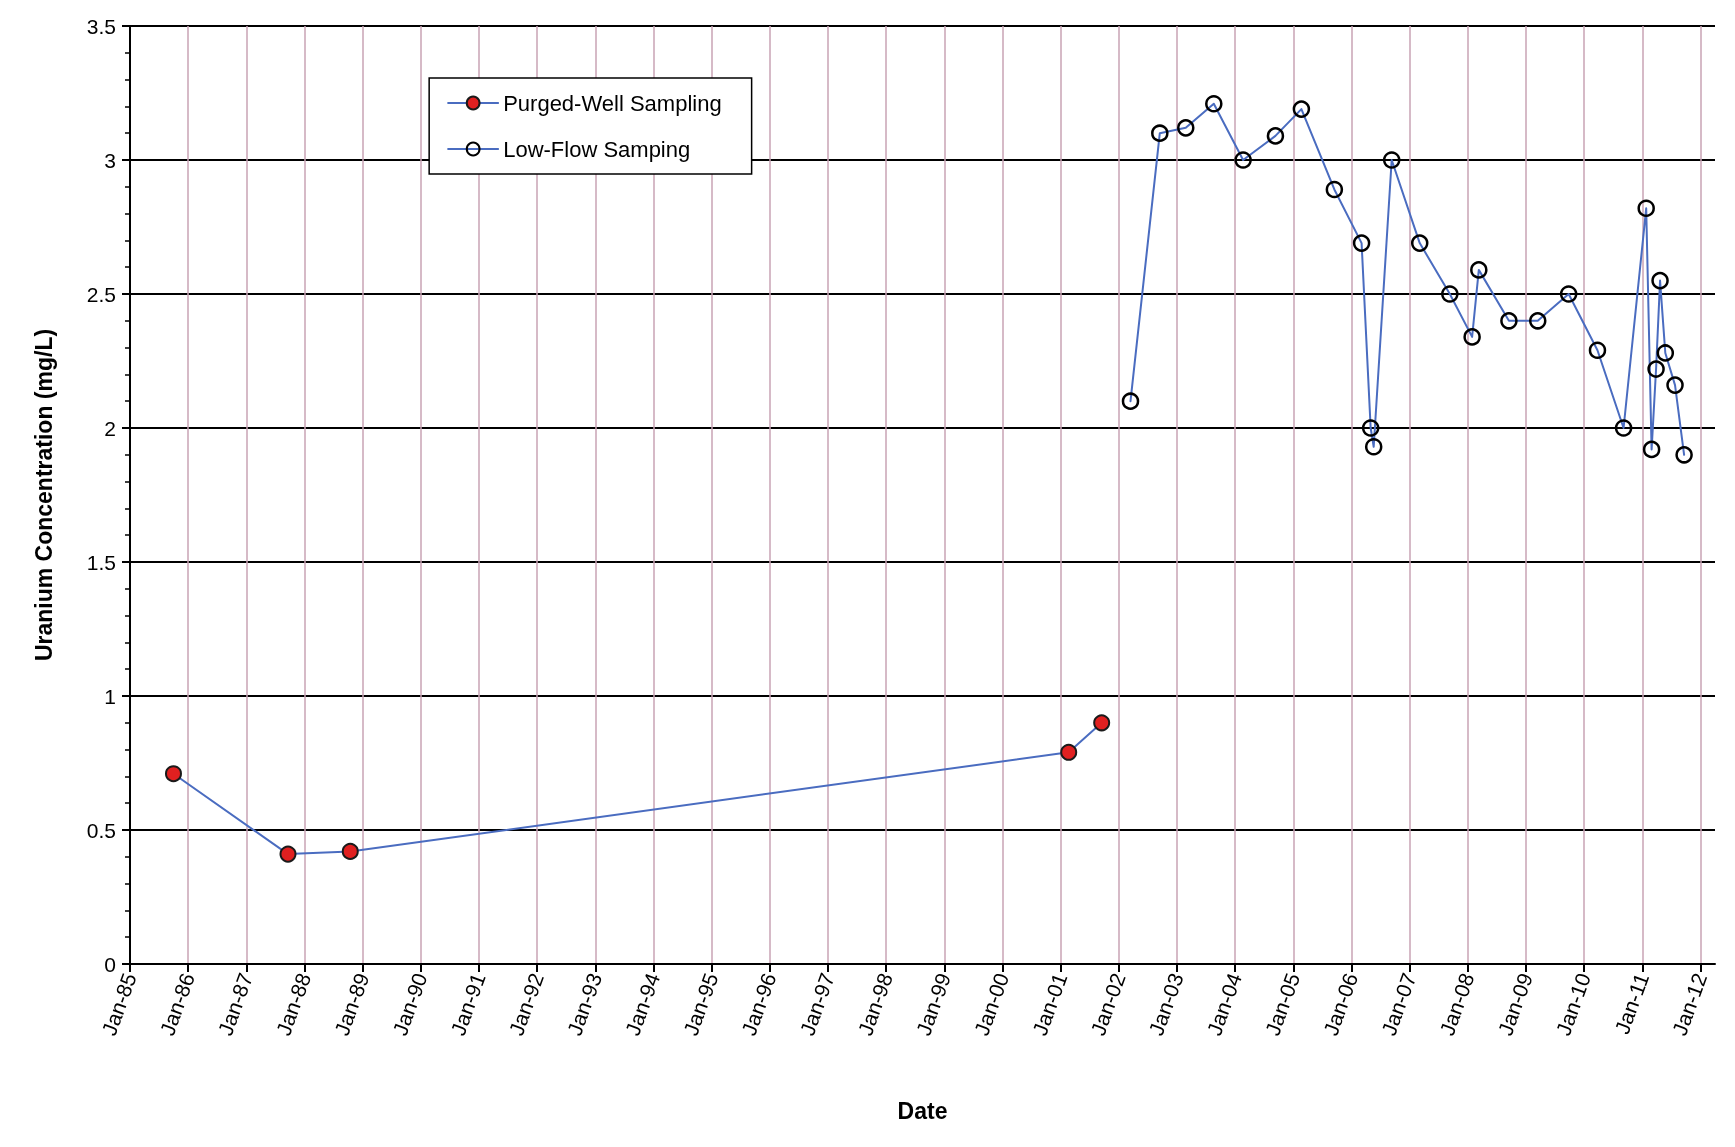 Image resolution: width=1735 pixels, height=1147 pixels. What do you see at coordinates (110, 428) in the screenshot?
I see `y-tick-label: 2` at bounding box center [110, 428].